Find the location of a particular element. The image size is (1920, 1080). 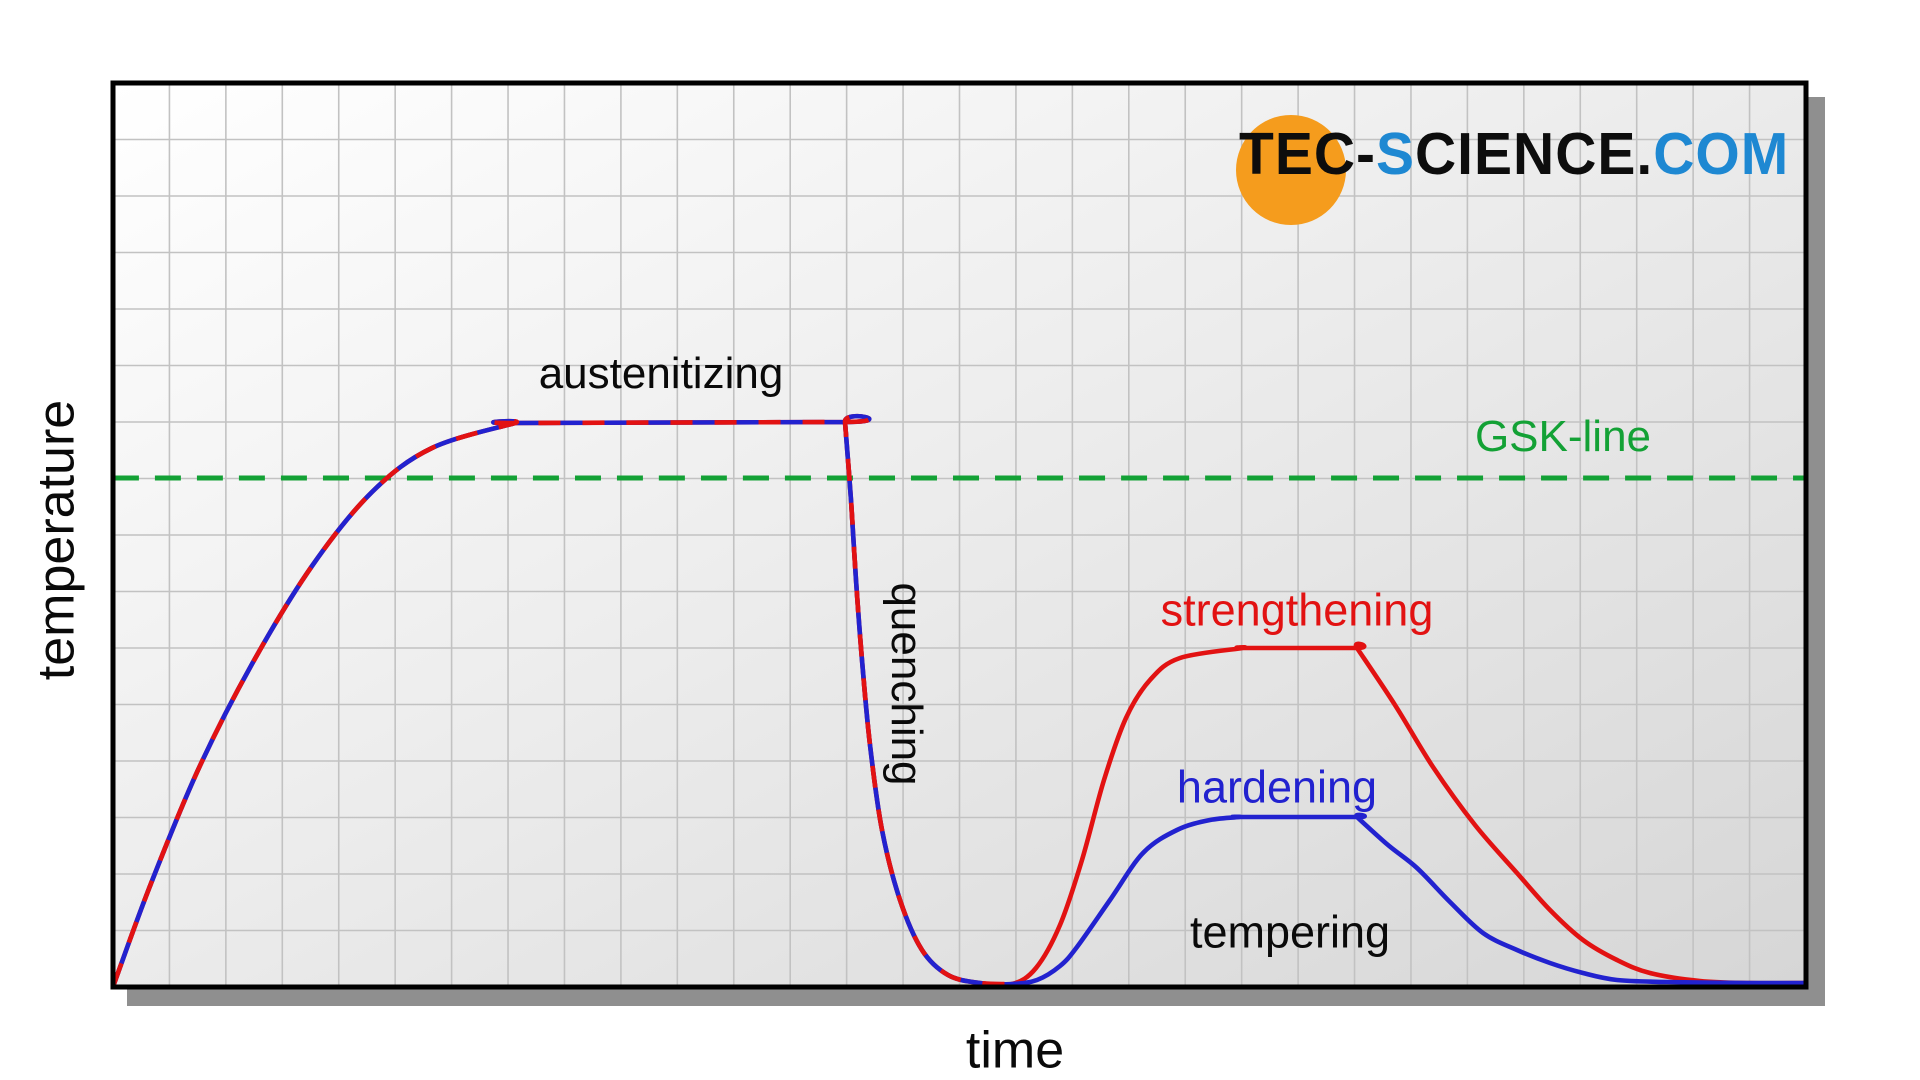

logo-circle is located at coordinates (1291, 170).